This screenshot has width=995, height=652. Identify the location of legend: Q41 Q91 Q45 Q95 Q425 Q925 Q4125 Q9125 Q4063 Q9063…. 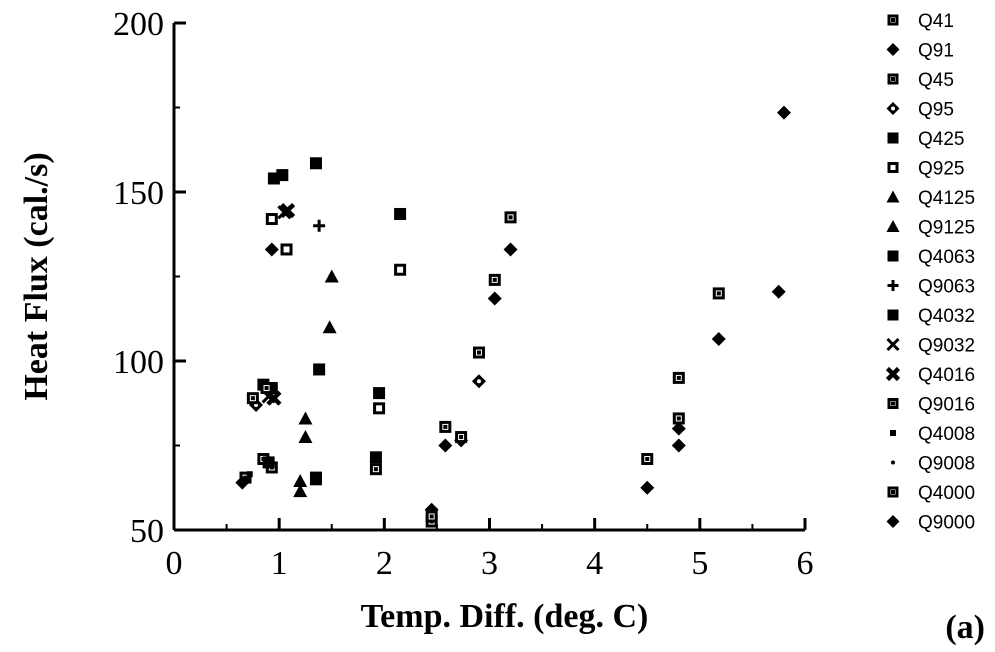
(930, 272).